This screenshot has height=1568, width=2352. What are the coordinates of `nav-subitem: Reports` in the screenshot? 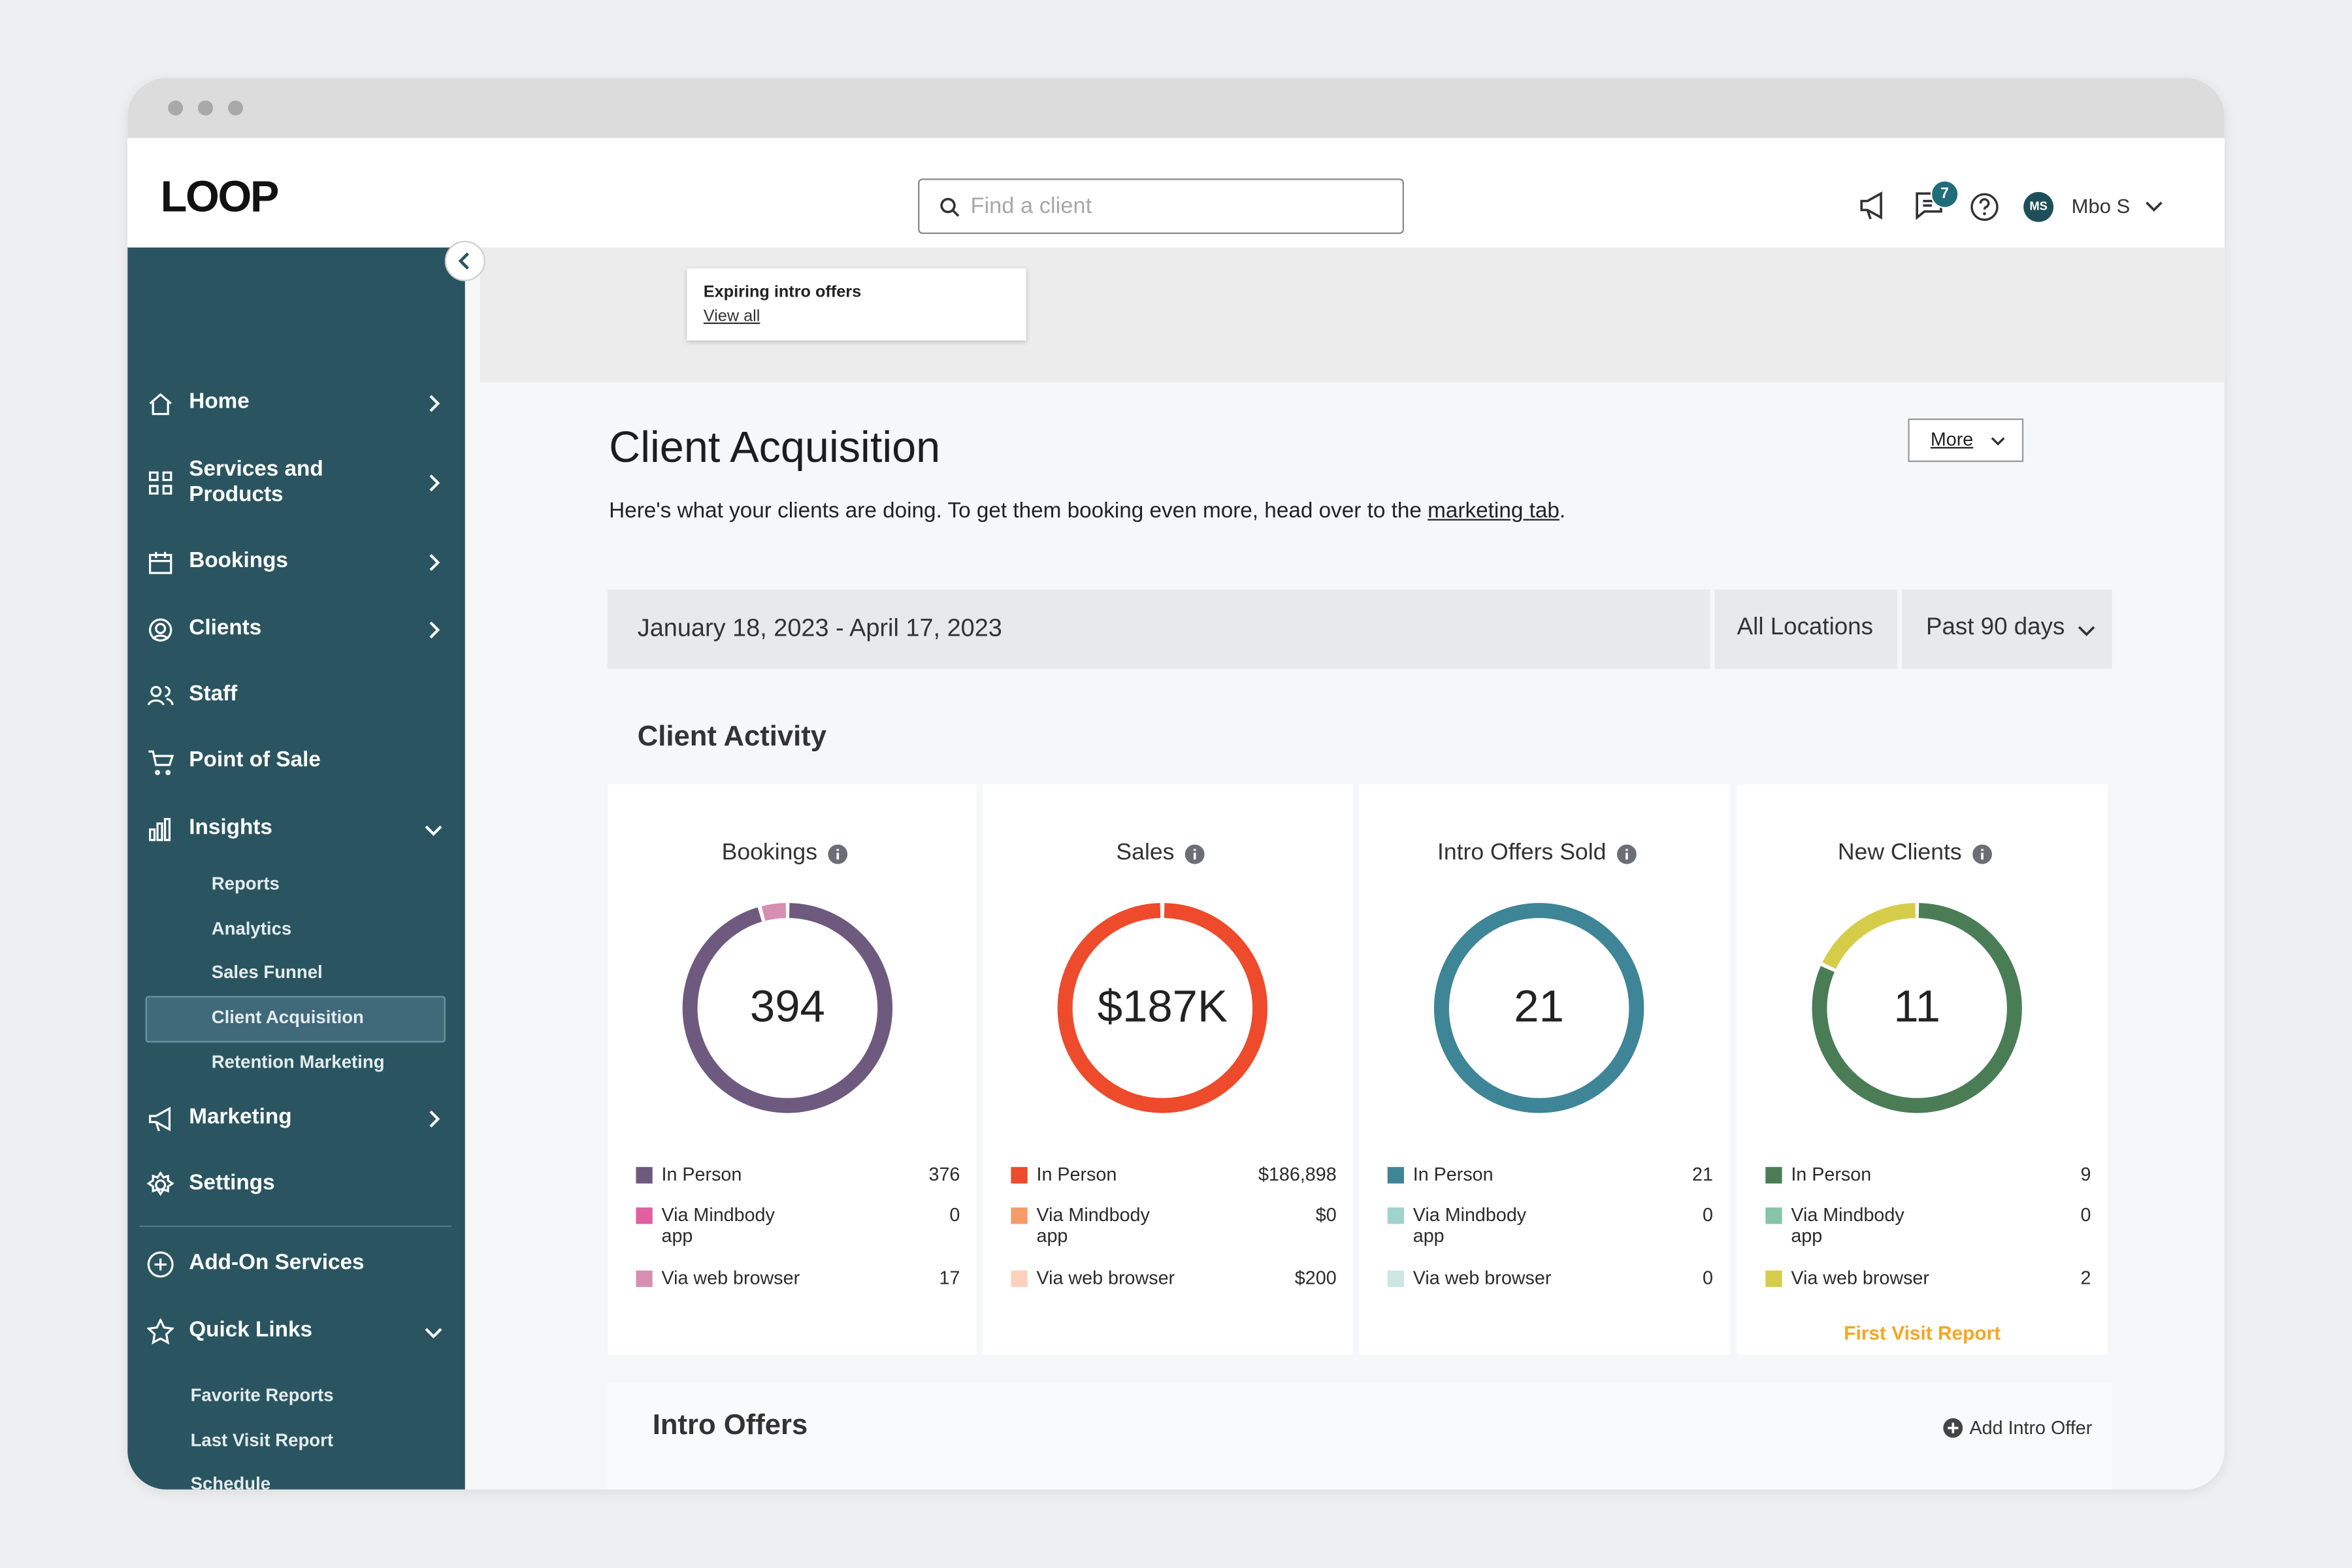 It's located at (245, 883).